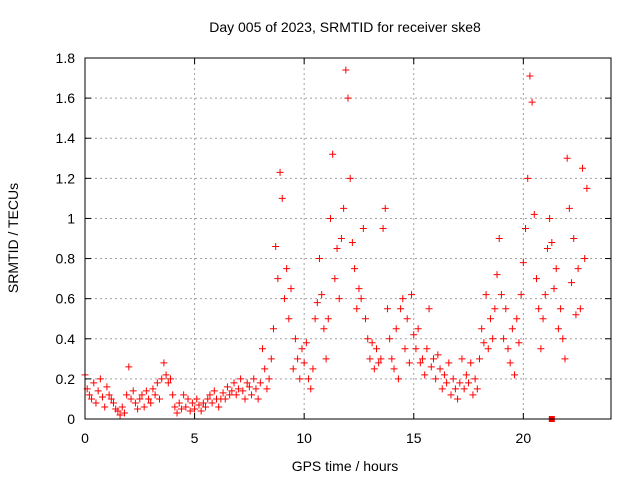 The image size is (640, 480). What do you see at coordinates (414, 438) in the screenshot?
I see `x-tick-label: 15` at bounding box center [414, 438].